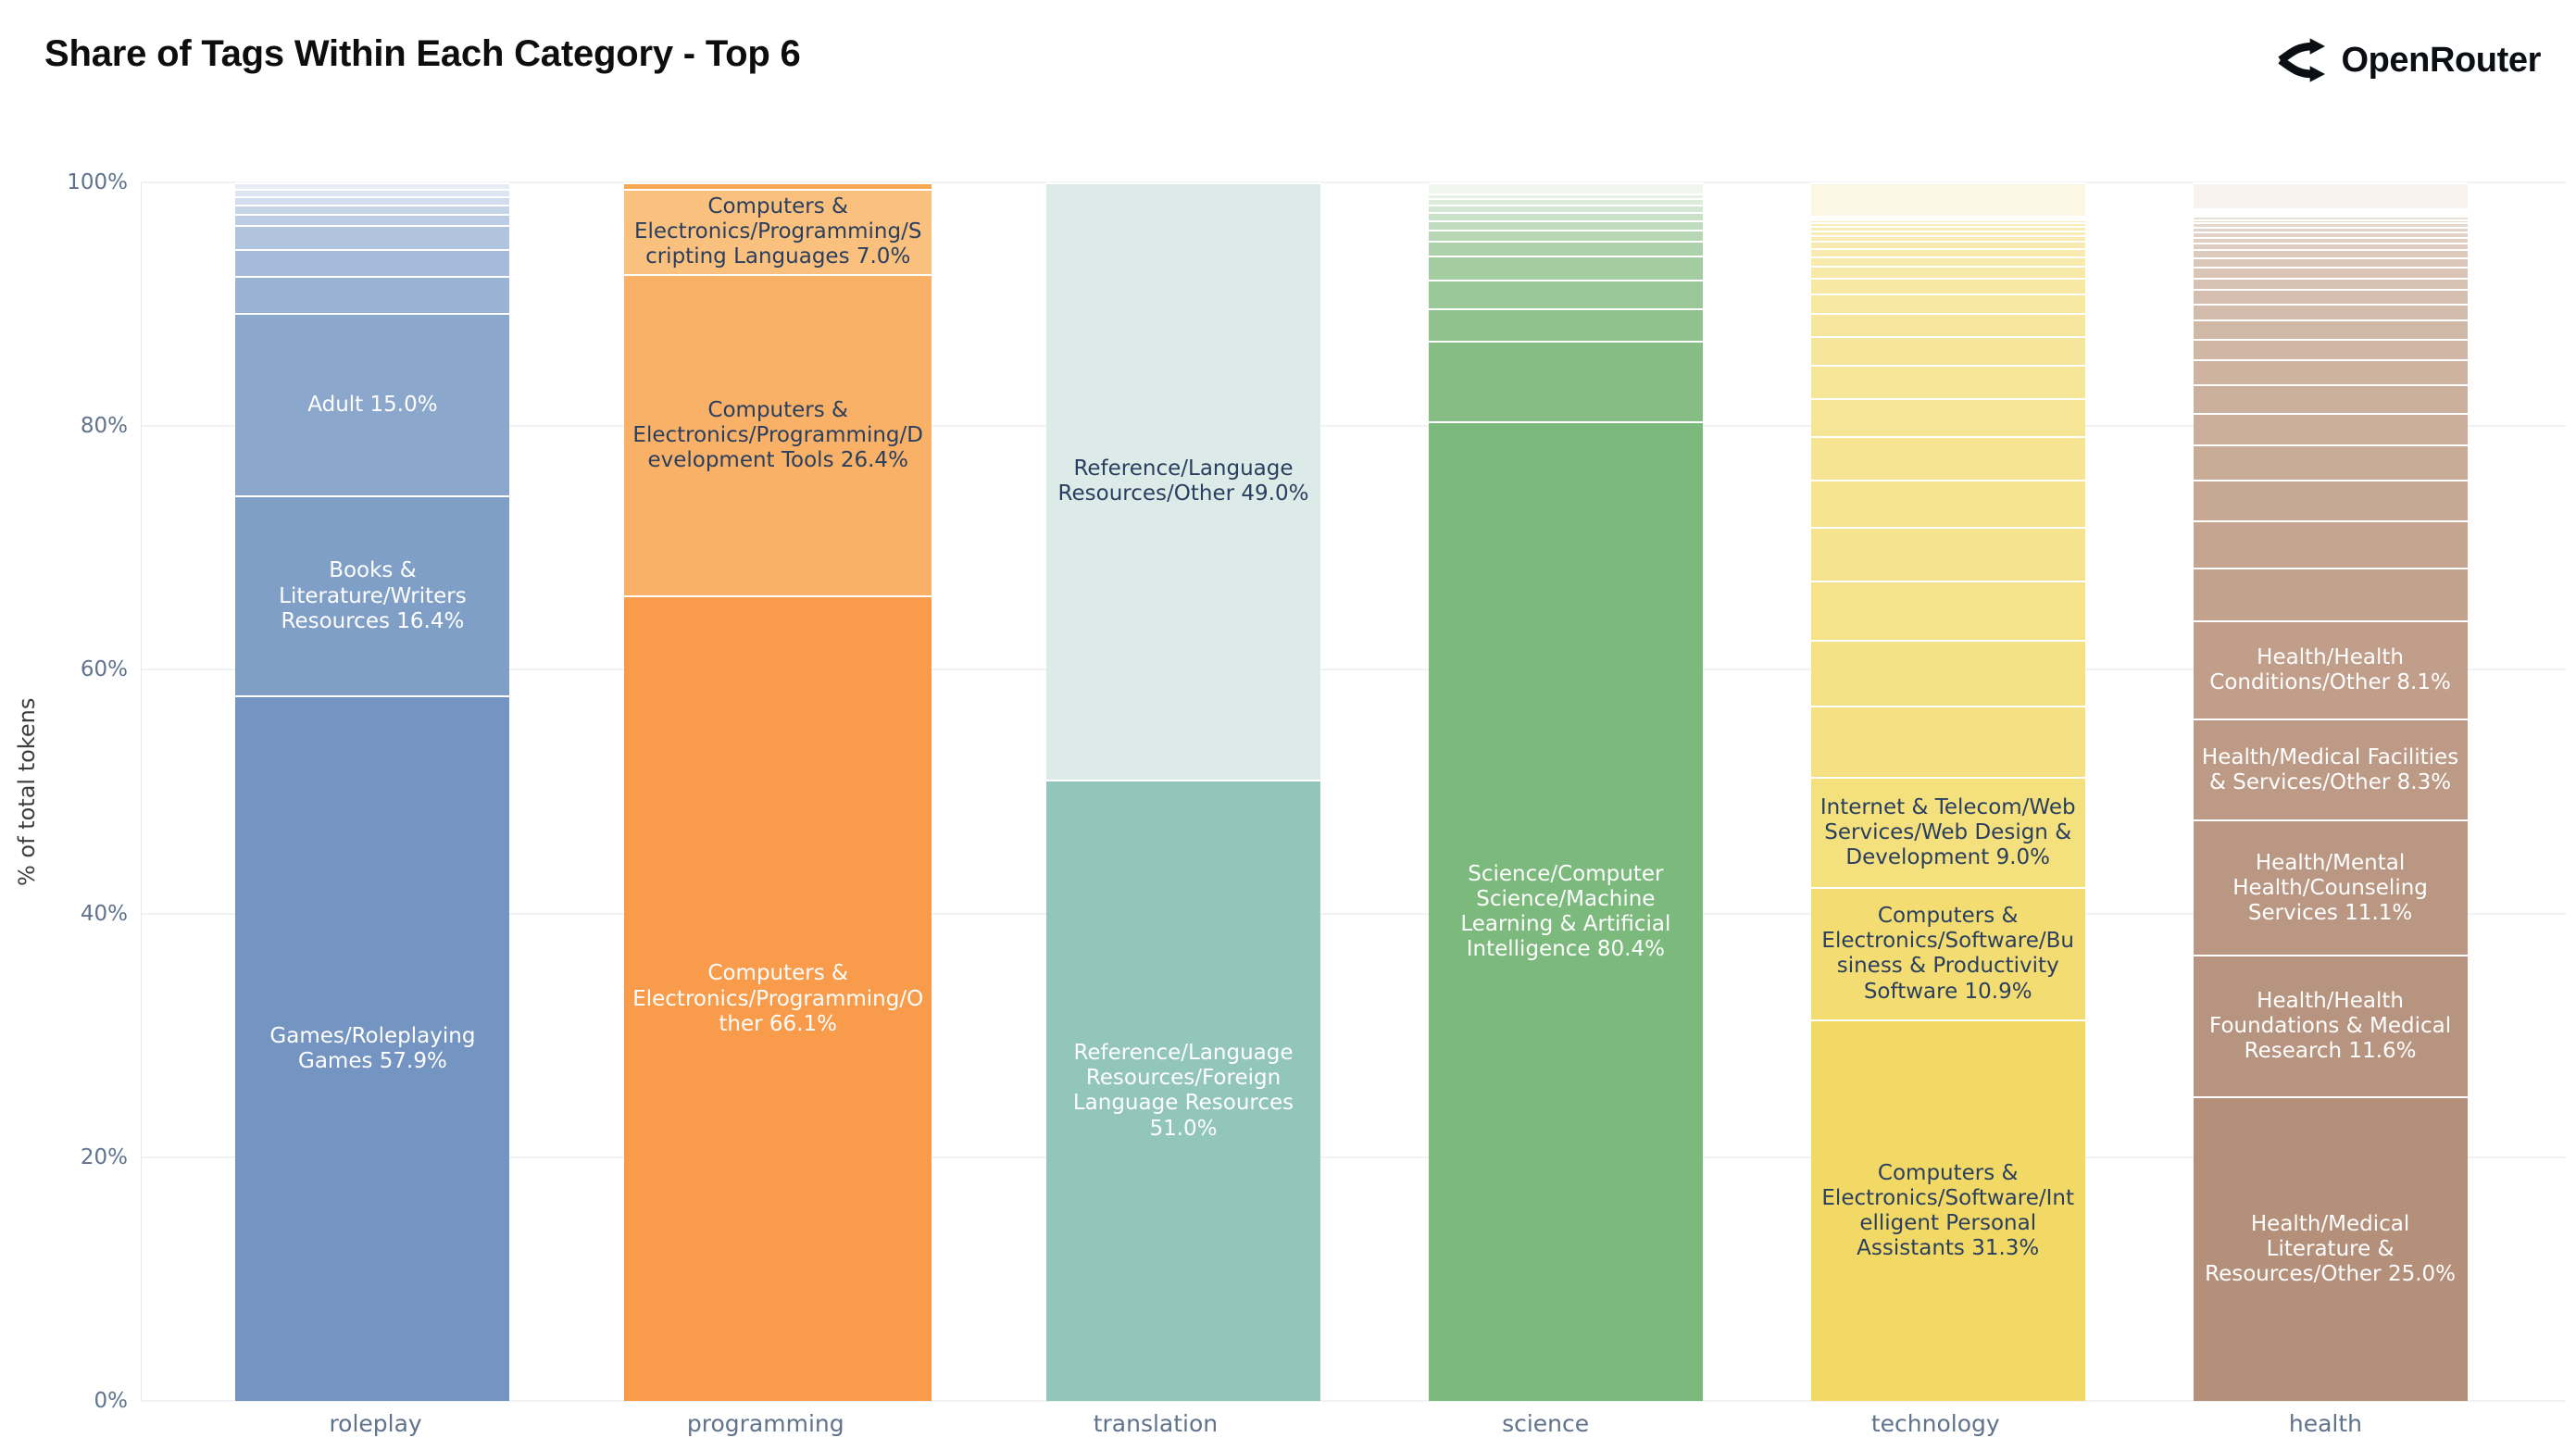 The height and width of the screenshot is (1450, 2576). I want to click on segment: Games/Roleplaying Games 57.9%, so click(372, 1048).